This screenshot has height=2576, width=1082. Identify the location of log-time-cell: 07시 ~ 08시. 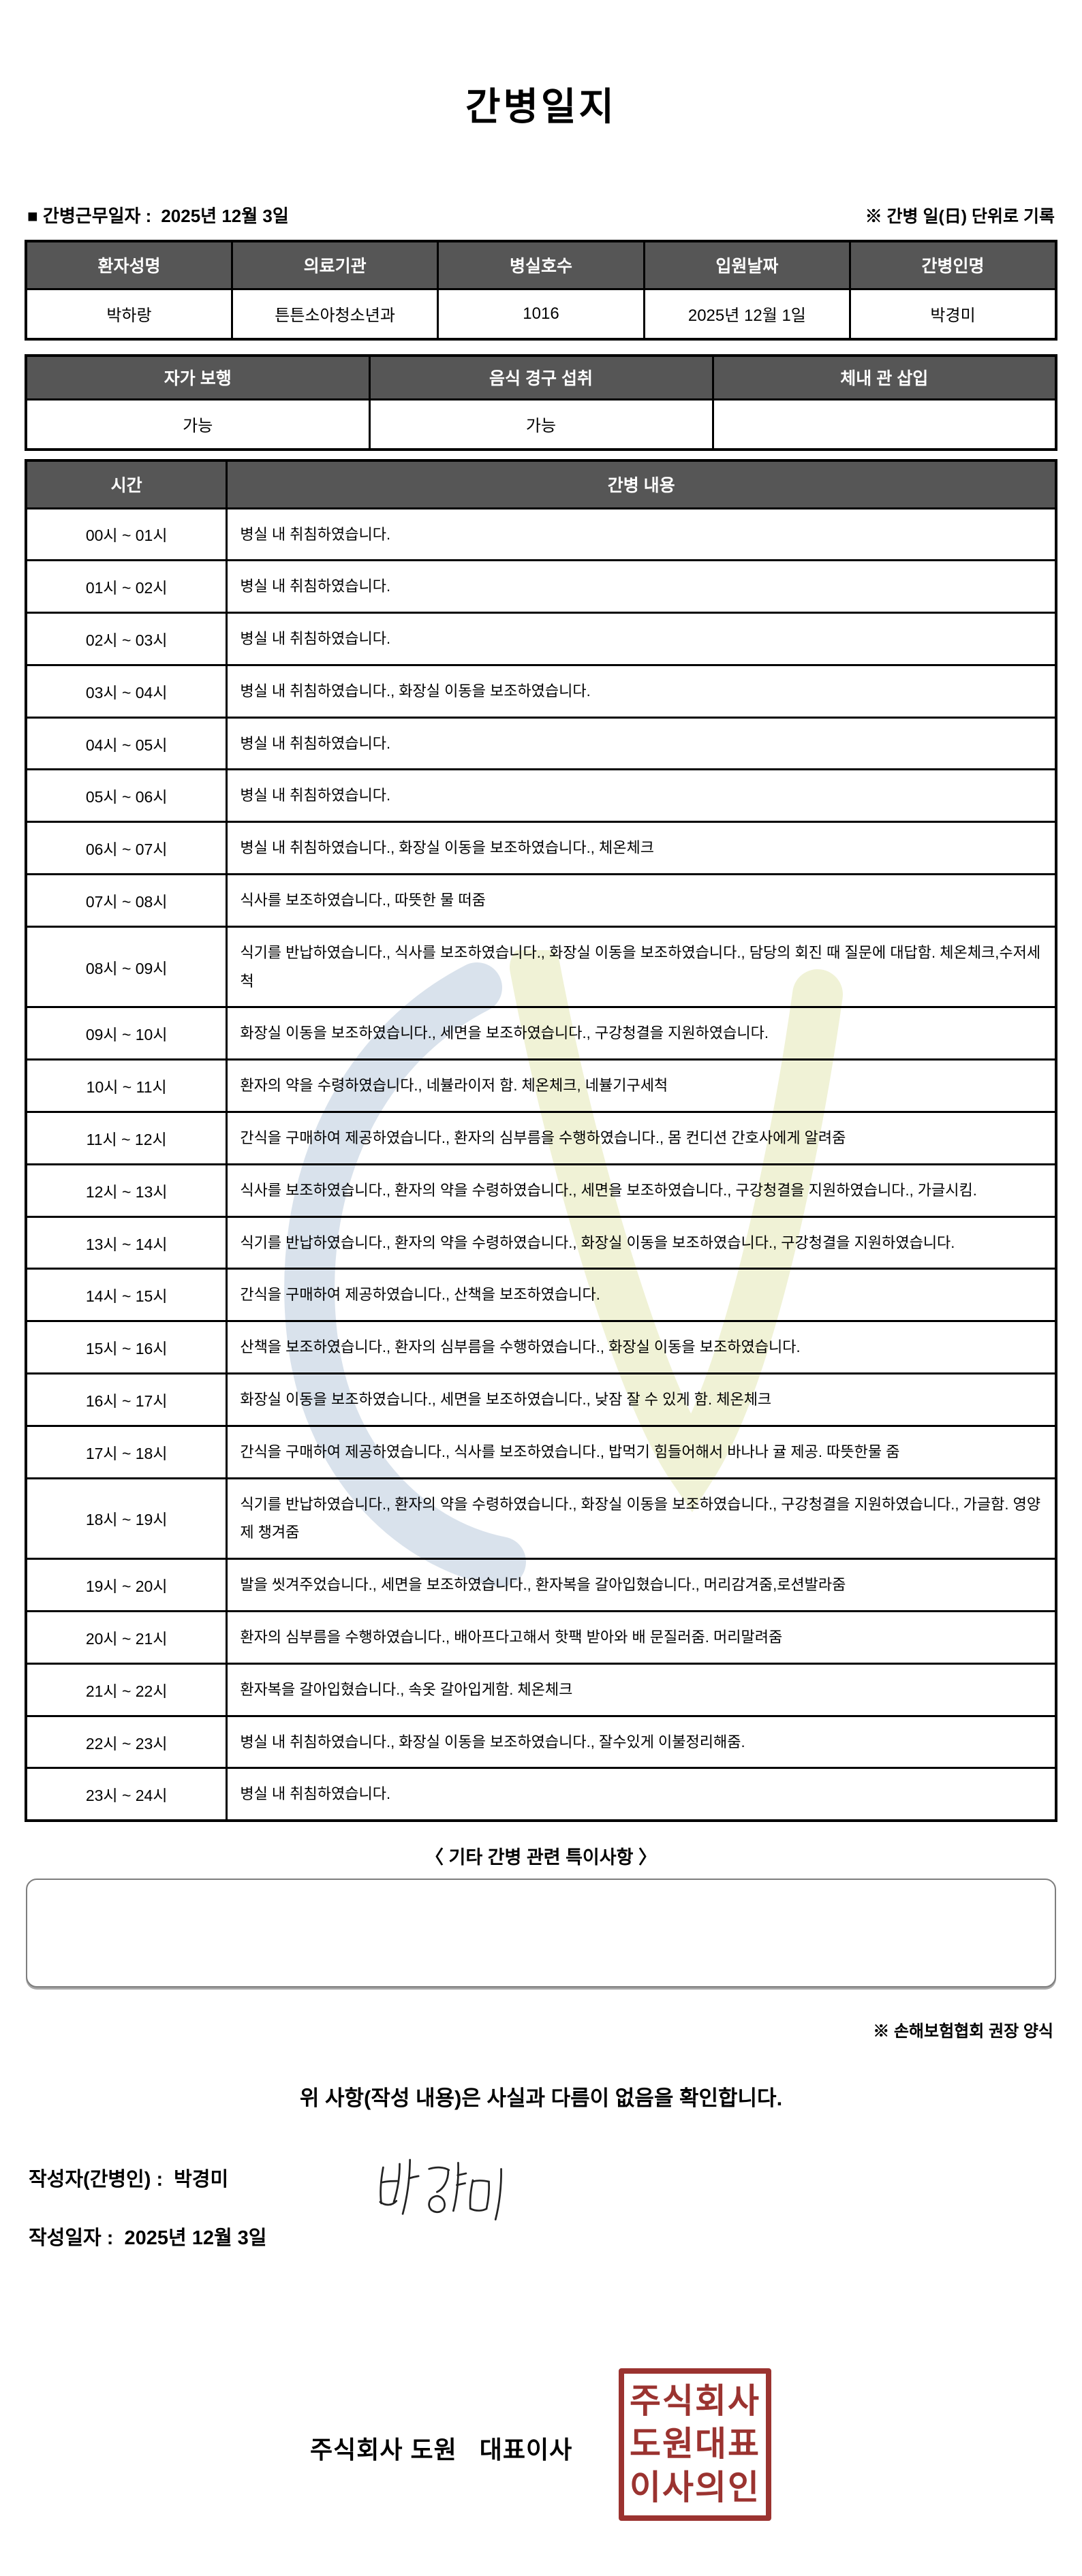
(126, 900).